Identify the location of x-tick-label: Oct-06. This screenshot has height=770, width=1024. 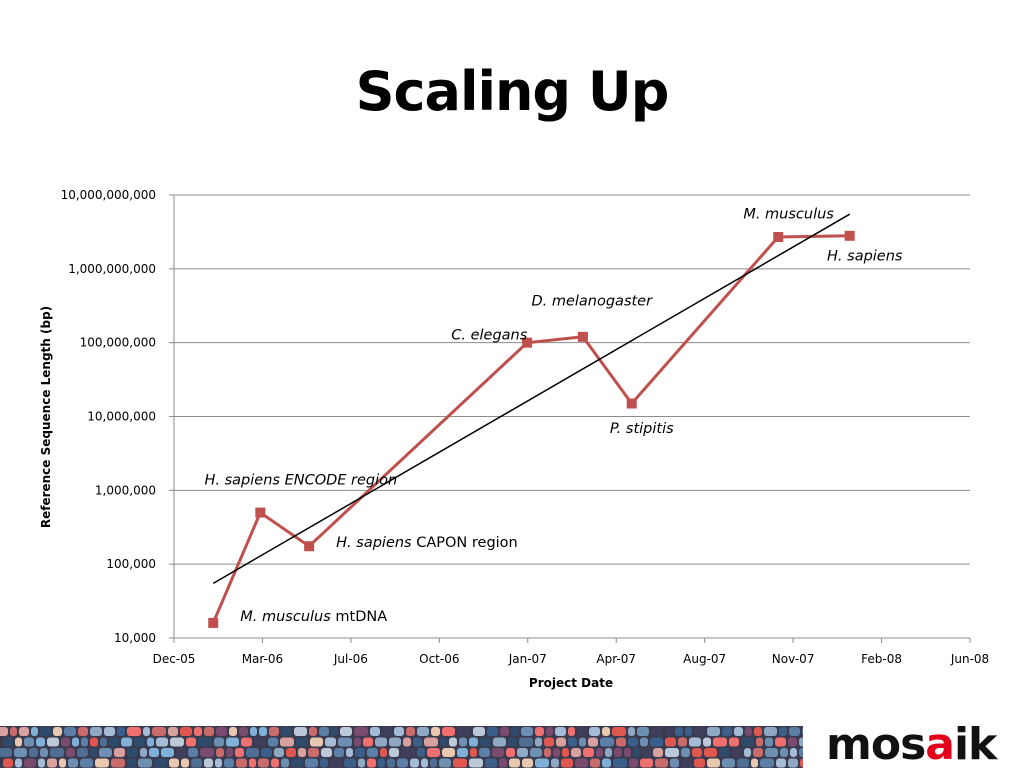
(439, 659).